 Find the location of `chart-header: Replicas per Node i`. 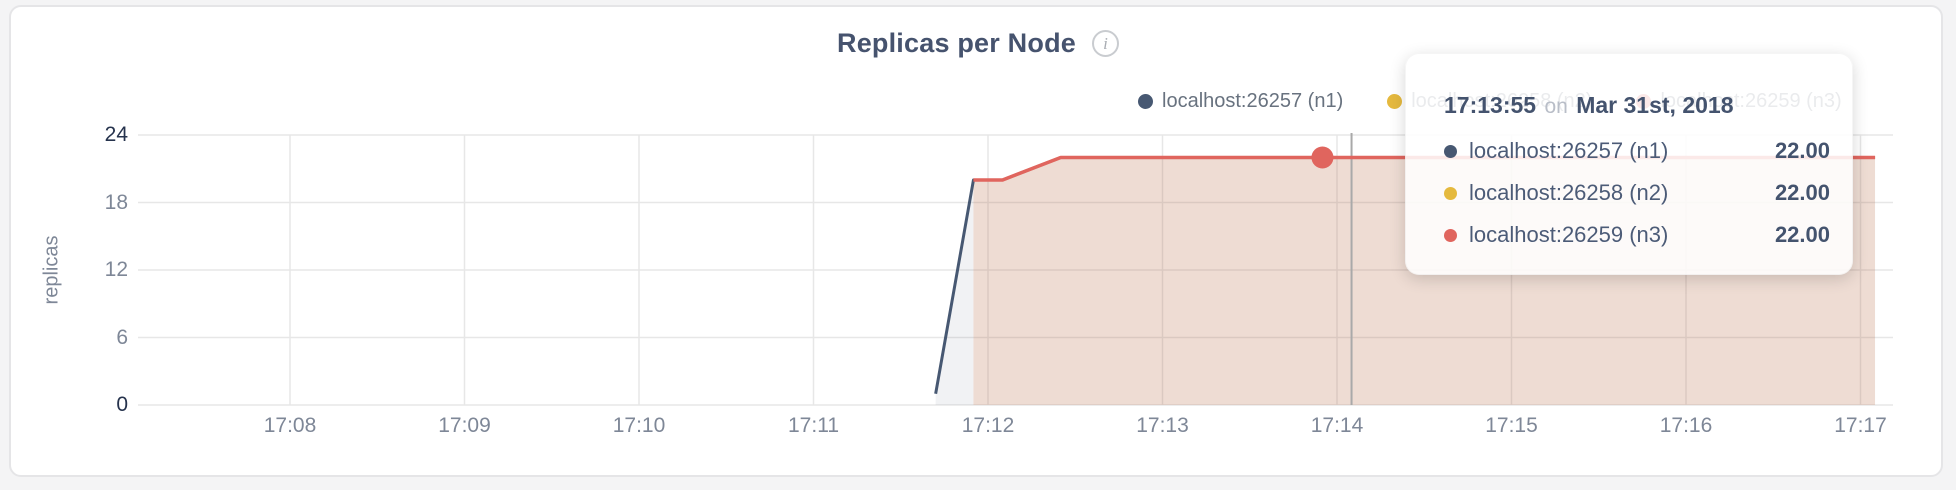

chart-header: Replicas per Node i is located at coordinates (978, 43).